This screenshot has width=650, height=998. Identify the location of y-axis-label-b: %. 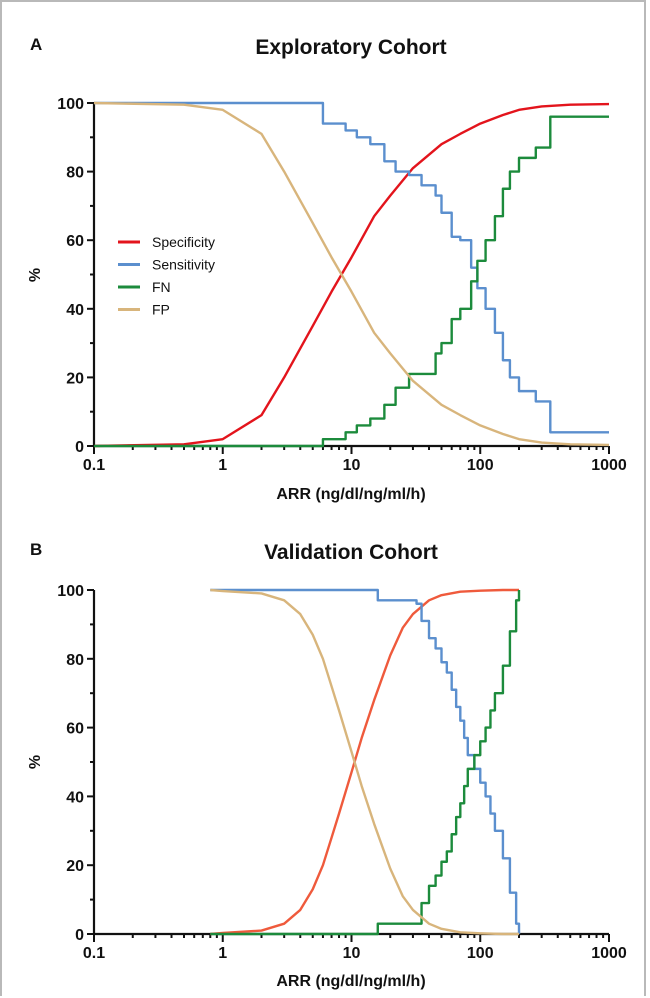
(35, 762).